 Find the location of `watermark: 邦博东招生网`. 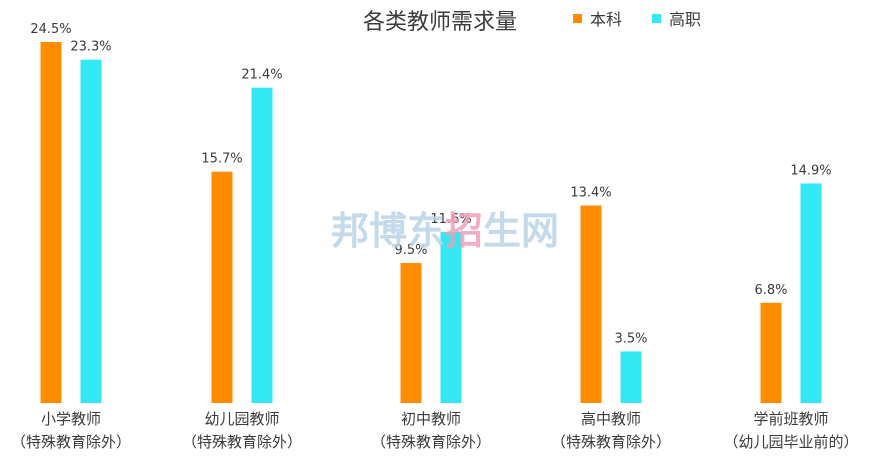

watermark: 邦博东招生网 is located at coordinates (445, 230).